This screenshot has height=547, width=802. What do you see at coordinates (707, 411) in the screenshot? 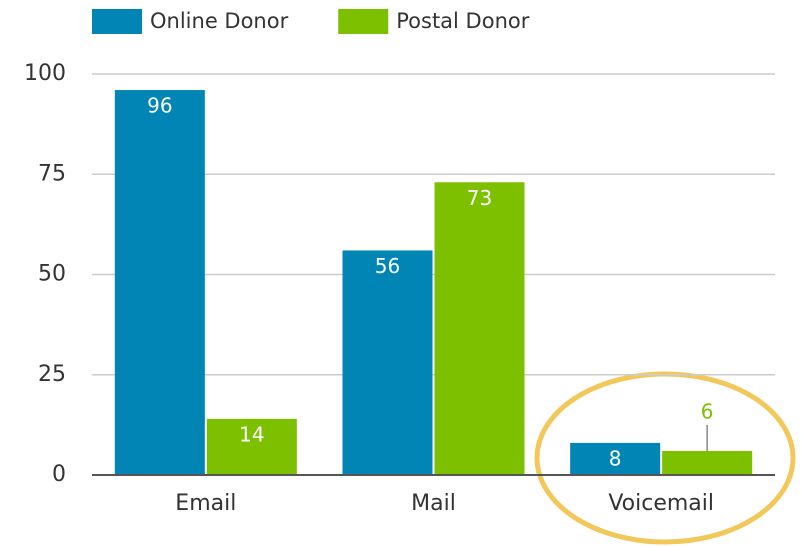
I see `value-label: 6` at bounding box center [707, 411].